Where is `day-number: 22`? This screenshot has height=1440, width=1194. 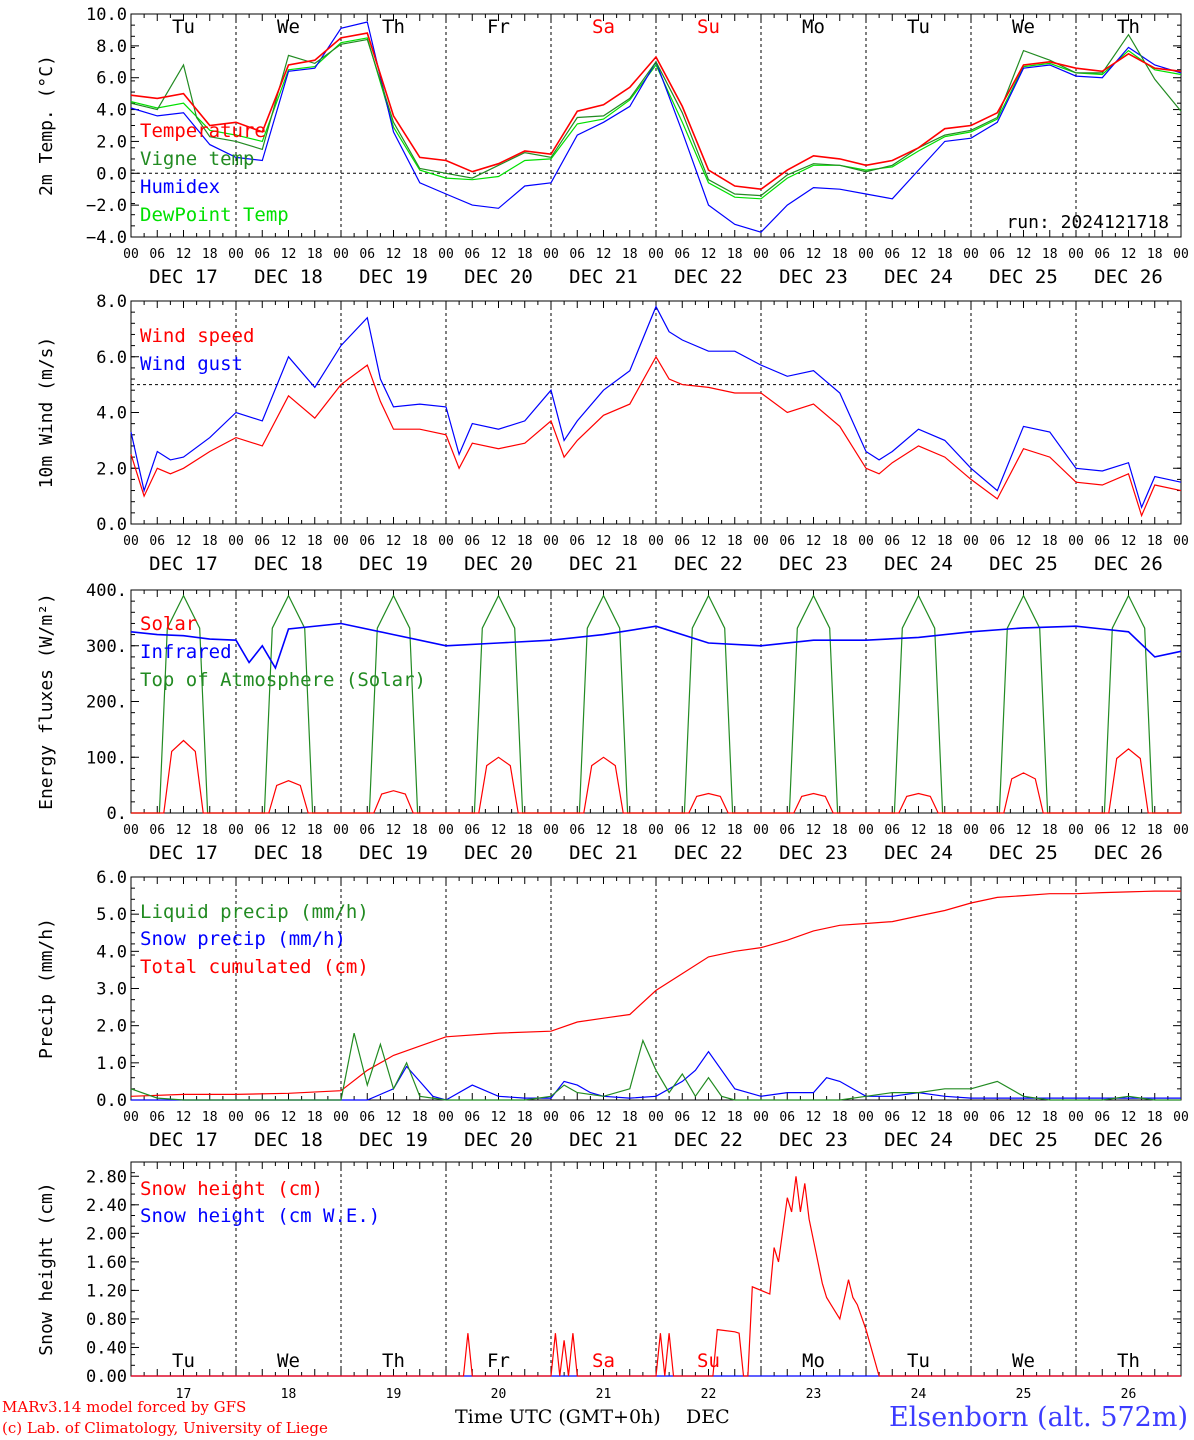
day-number: 22 is located at coordinates (709, 1394).